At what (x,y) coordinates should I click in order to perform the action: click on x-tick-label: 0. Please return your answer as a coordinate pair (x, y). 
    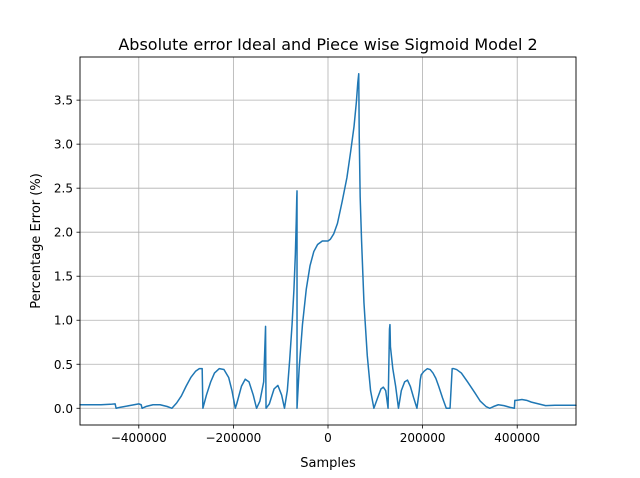
    Looking at the image, I should click on (328, 438).